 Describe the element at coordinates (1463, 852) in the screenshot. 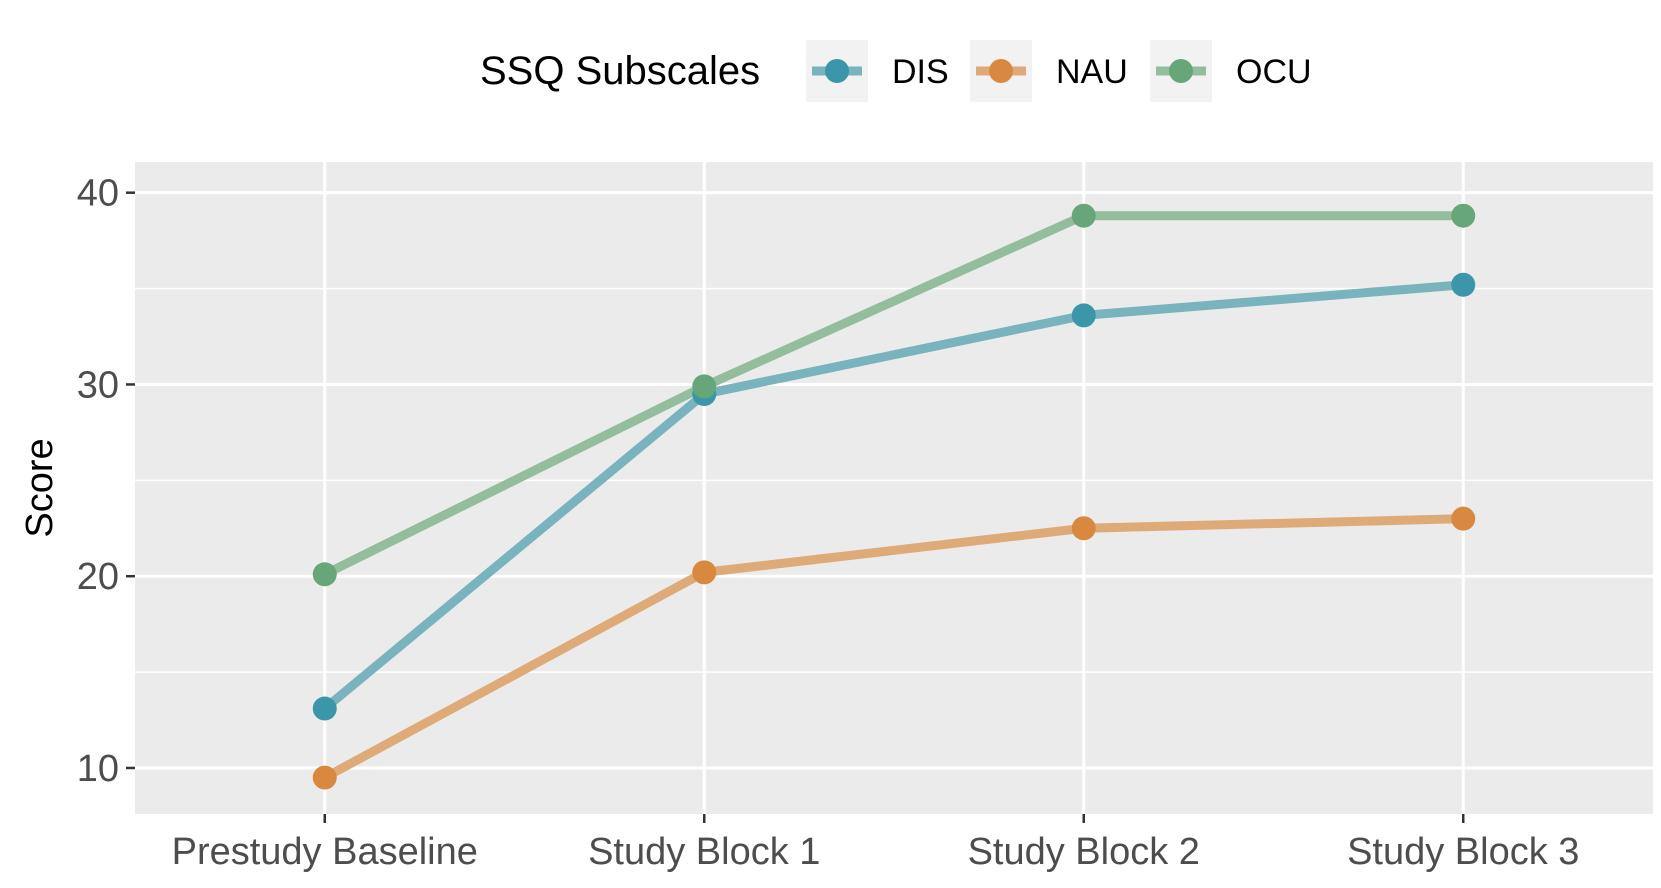

I see `x-tick-label: Study Block 3` at that location.